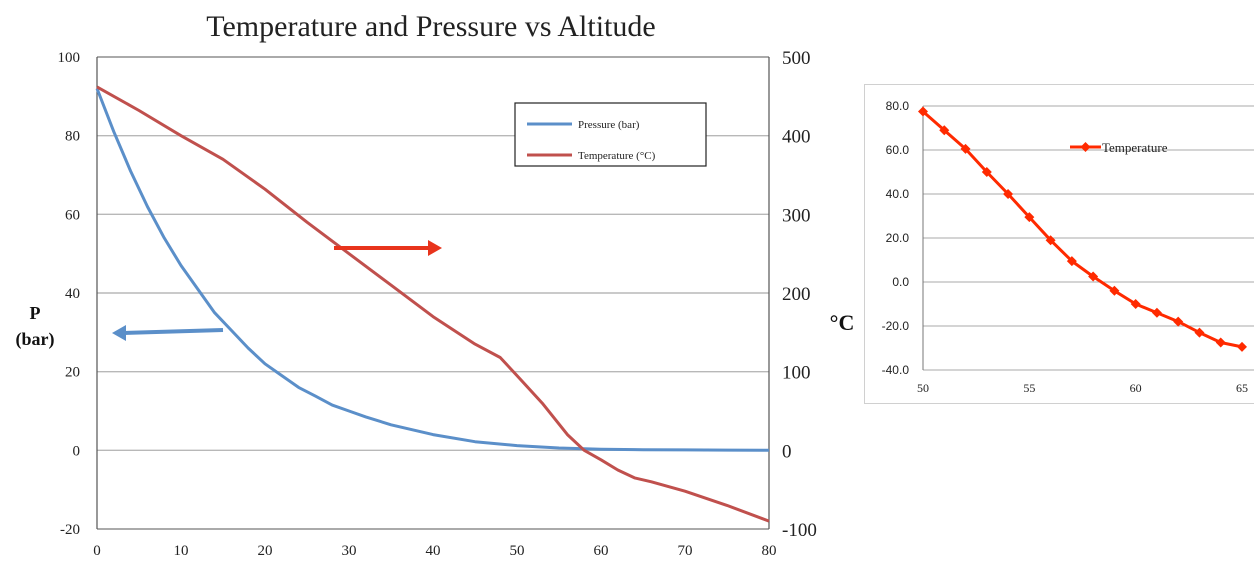 The height and width of the screenshot is (569, 1254). What do you see at coordinates (119, 333) in the screenshot?
I see `left-arrow-head` at bounding box center [119, 333].